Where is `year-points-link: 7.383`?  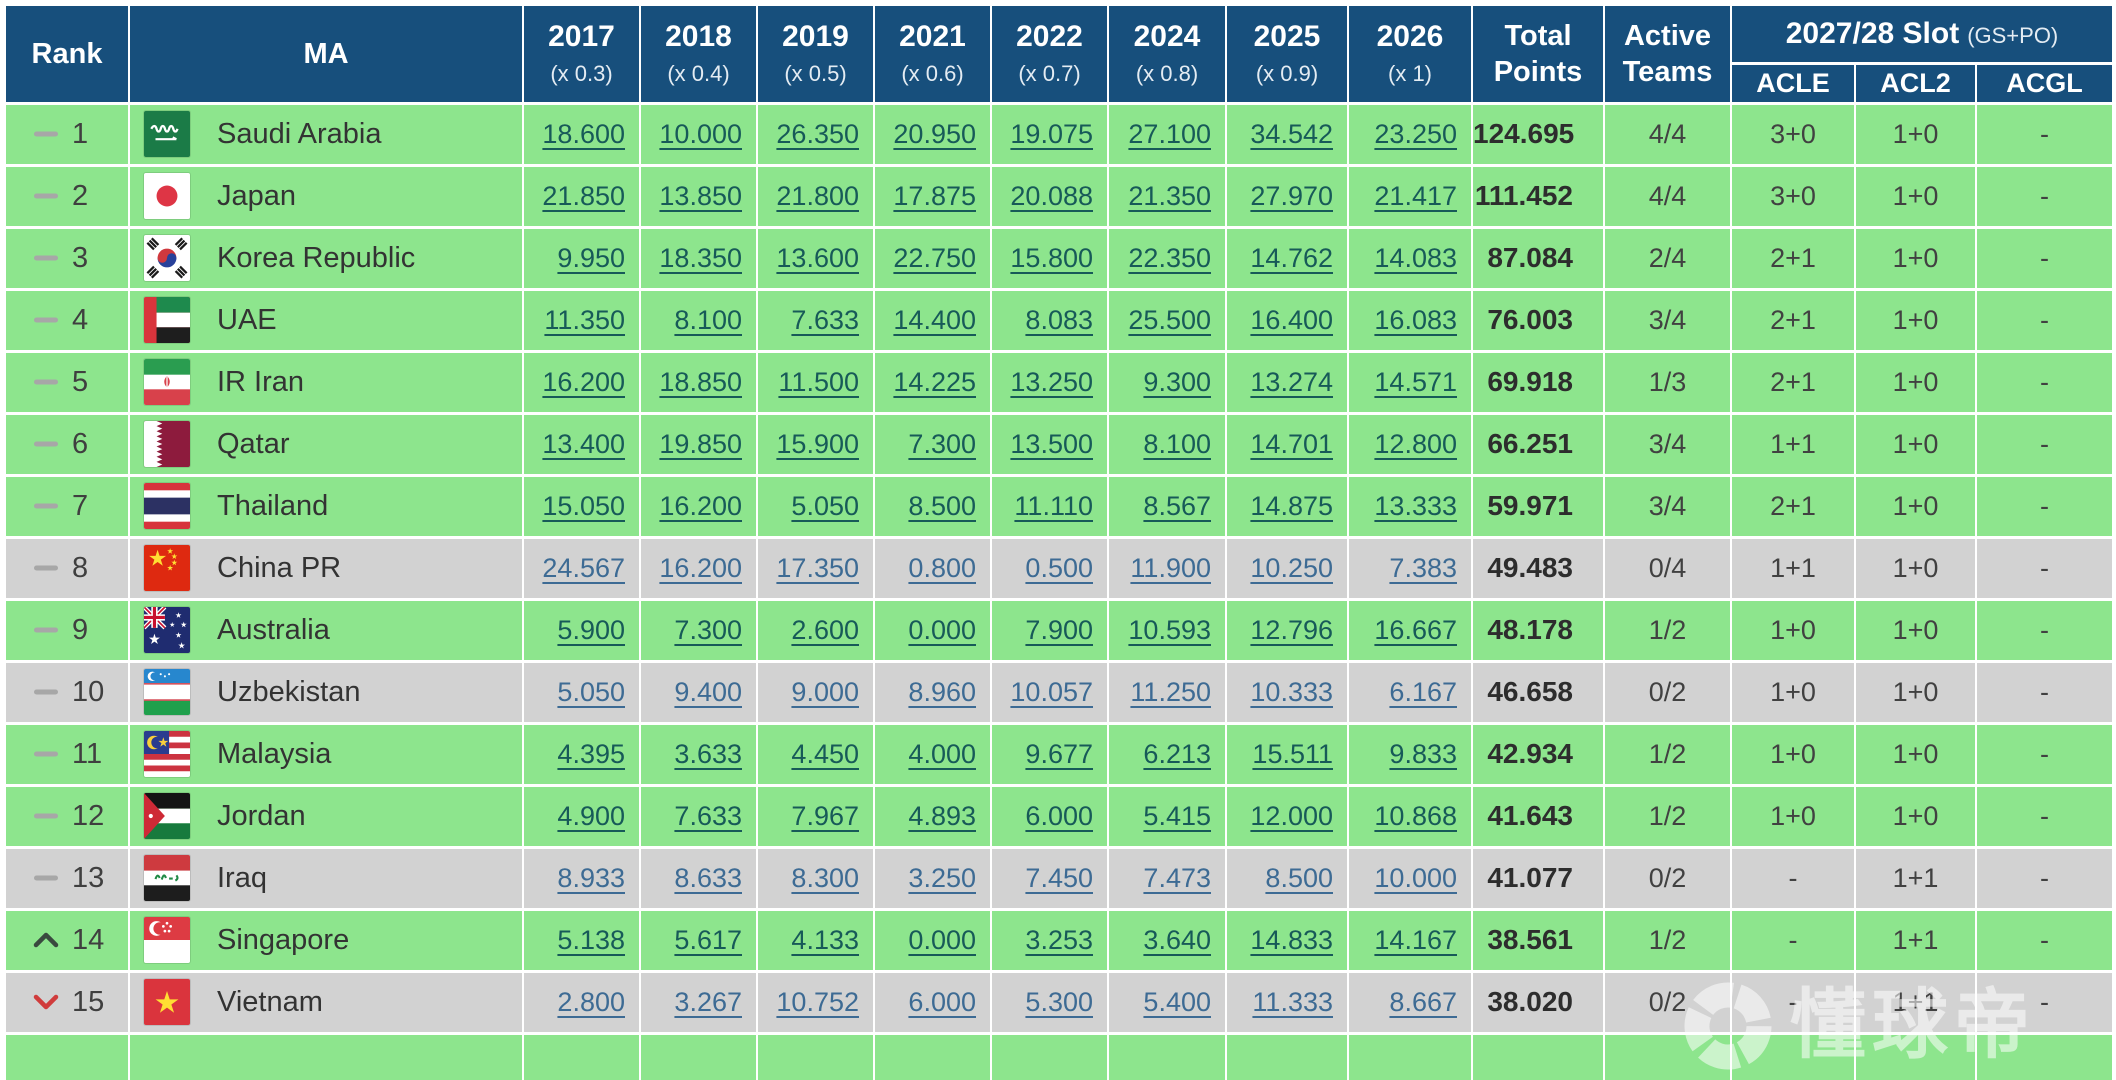
year-points-link: 7.383 is located at coordinates (1423, 567).